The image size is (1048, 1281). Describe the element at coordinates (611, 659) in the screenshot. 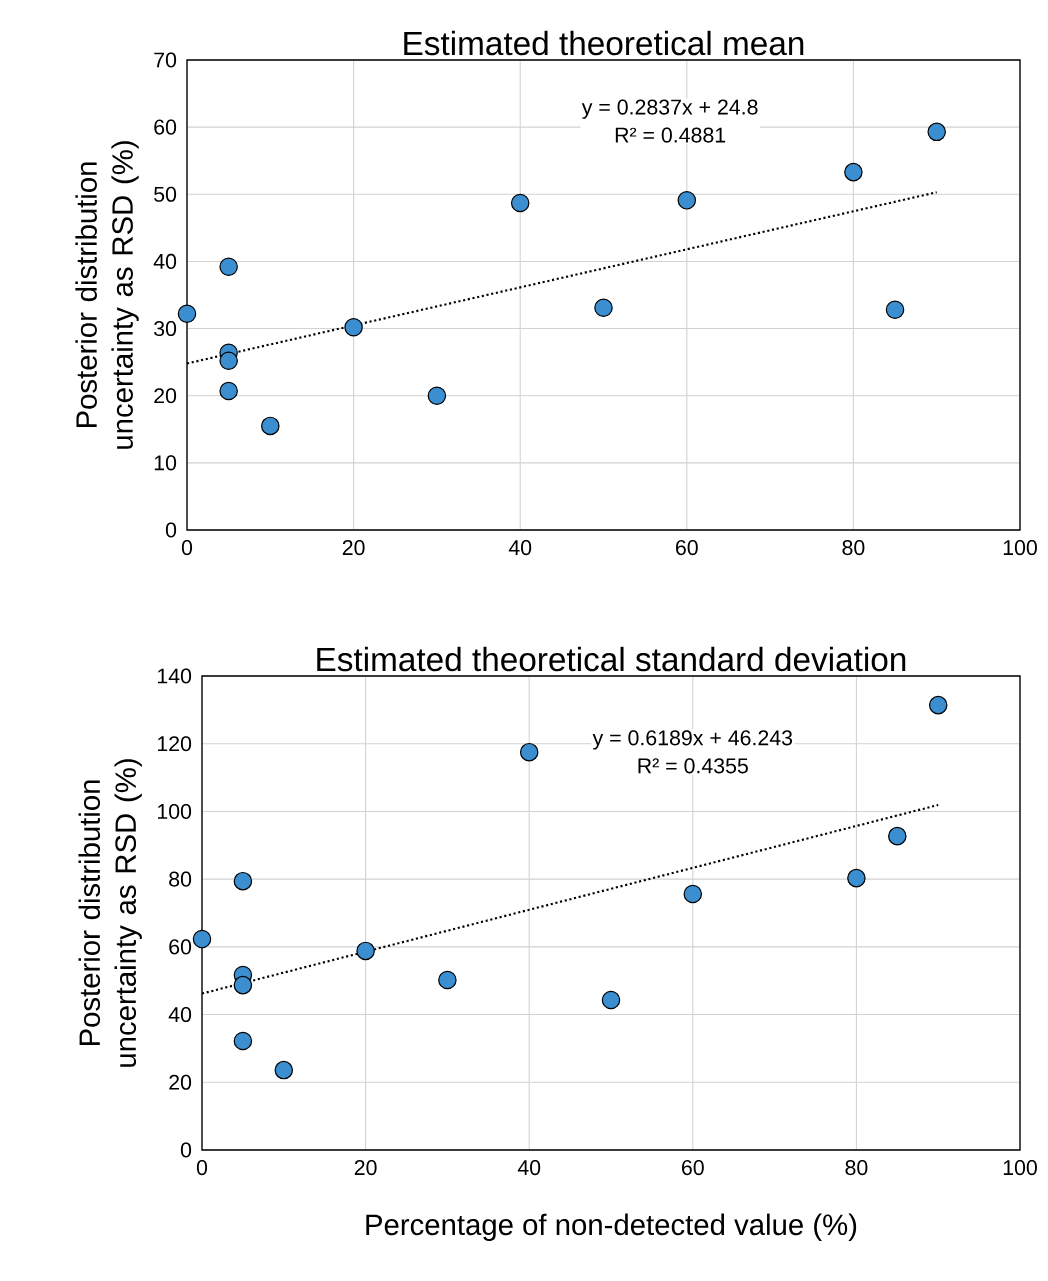

I see `chart-title: Estimated theoretical standard deviation` at that location.